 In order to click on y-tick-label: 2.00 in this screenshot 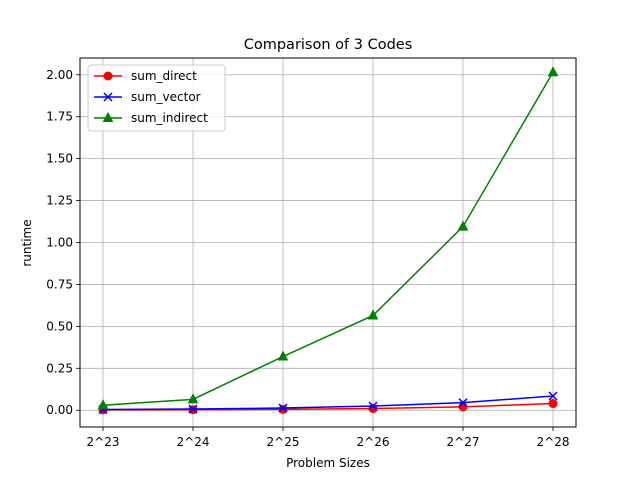, I will do `click(59, 75)`.